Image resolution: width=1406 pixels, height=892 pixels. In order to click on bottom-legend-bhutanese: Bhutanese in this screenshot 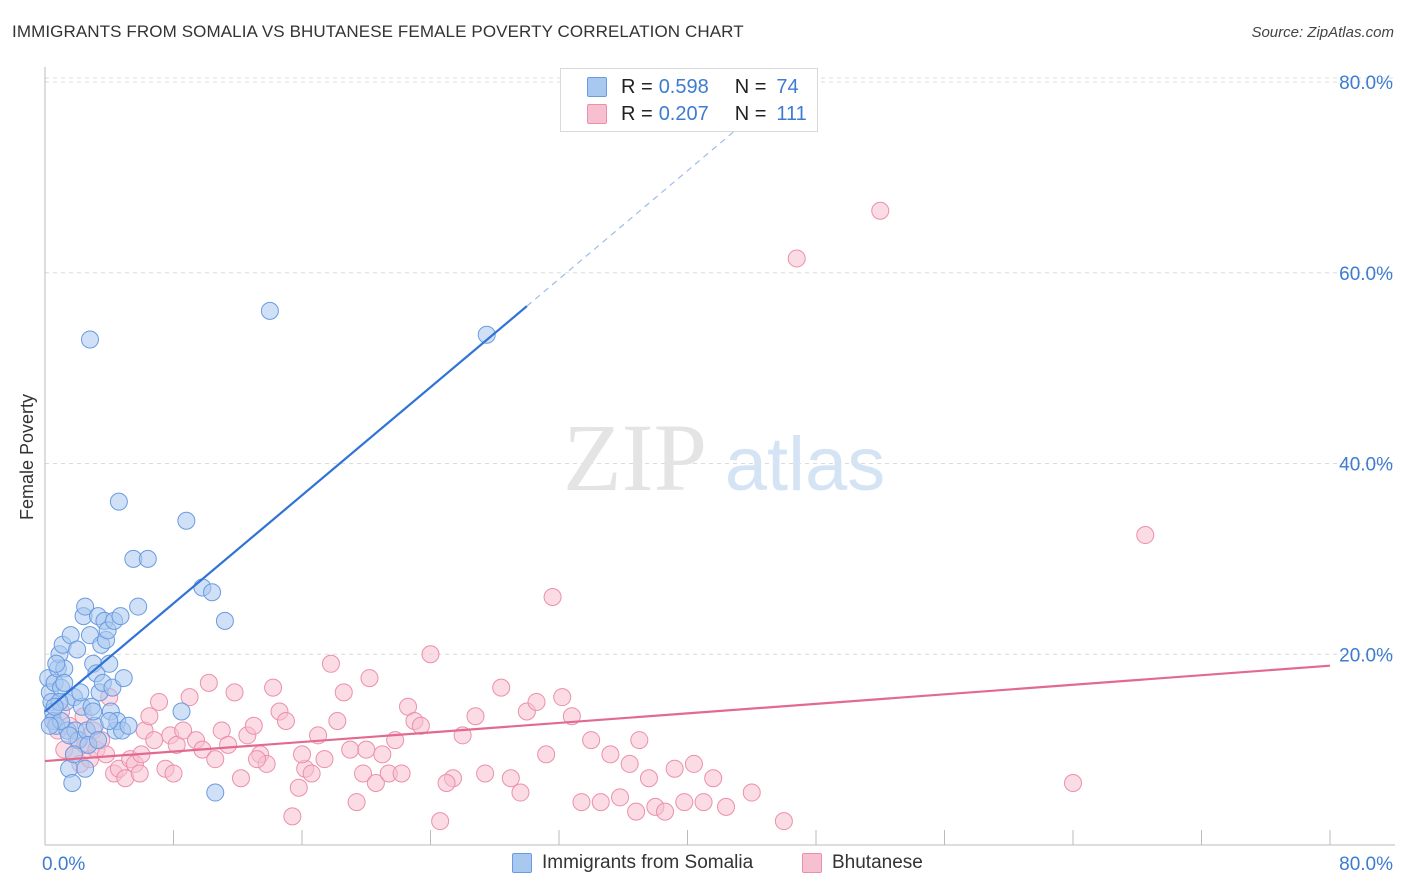, I will do `click(862, 863)`.